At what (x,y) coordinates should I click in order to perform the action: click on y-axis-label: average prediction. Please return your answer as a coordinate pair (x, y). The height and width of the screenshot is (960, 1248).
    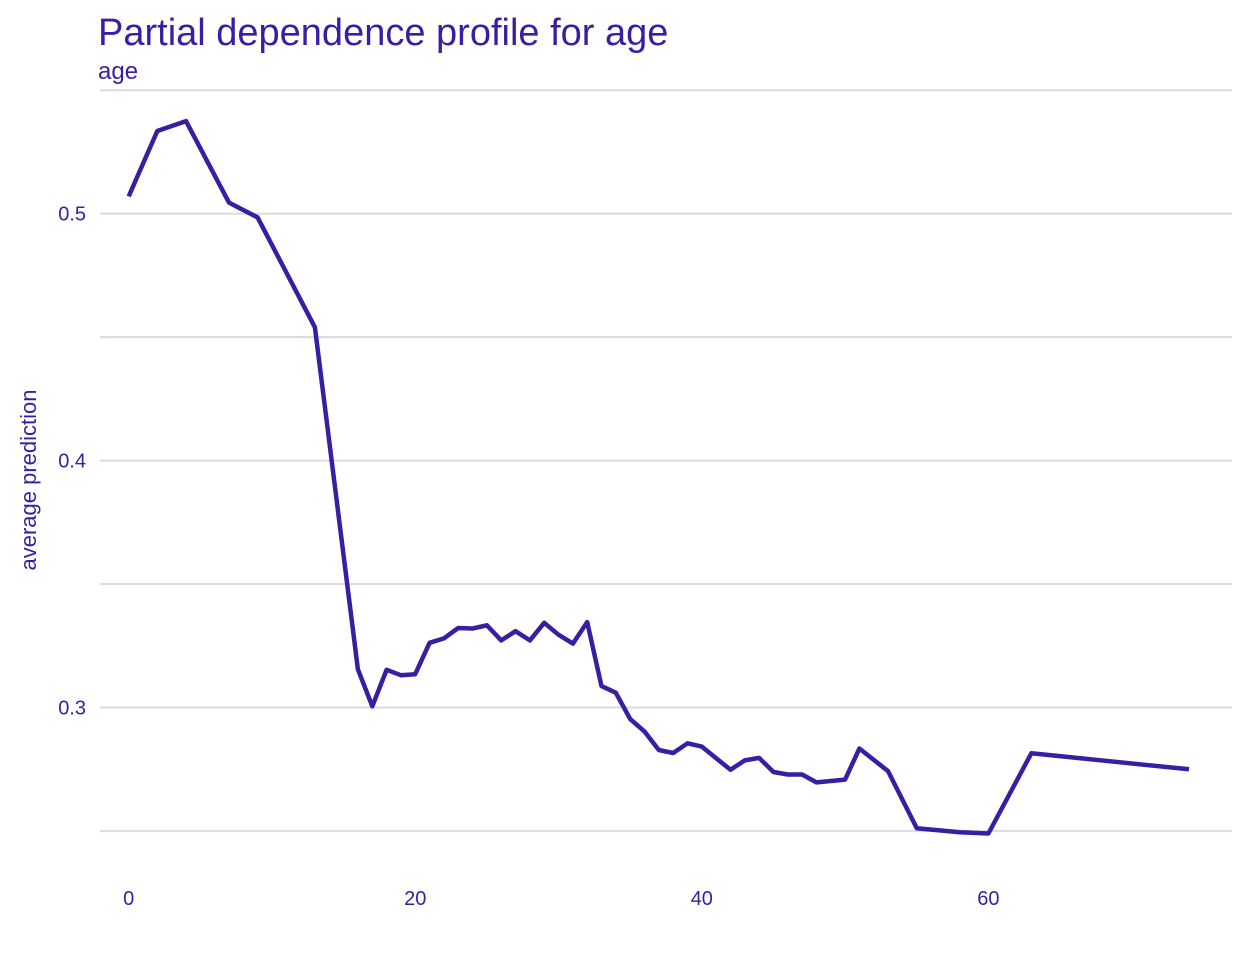
    Looking at the image, I should click on (28, 479).